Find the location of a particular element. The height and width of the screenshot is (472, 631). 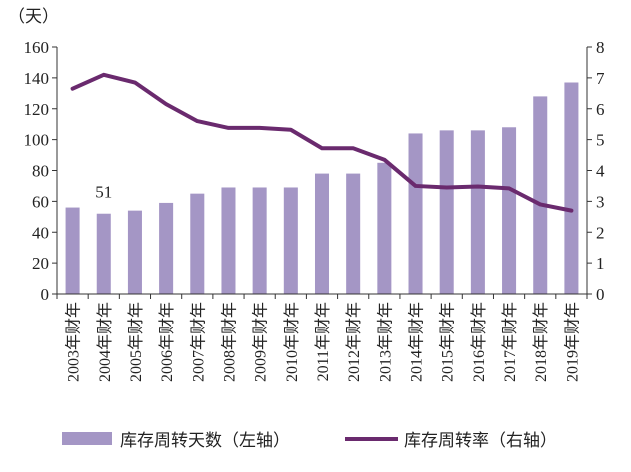

left-axis-unit-label: （天） is located at coordinates (33, 17).